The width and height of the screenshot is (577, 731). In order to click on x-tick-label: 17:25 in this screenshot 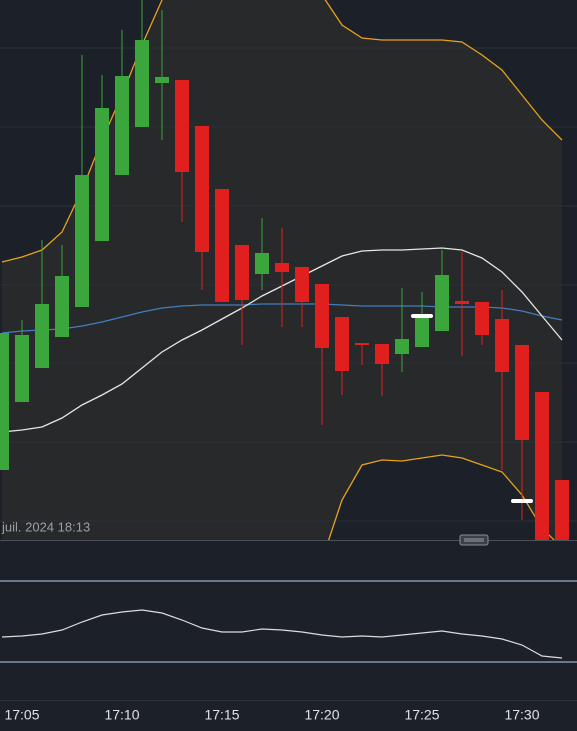, I will do `click(421, 715)`.